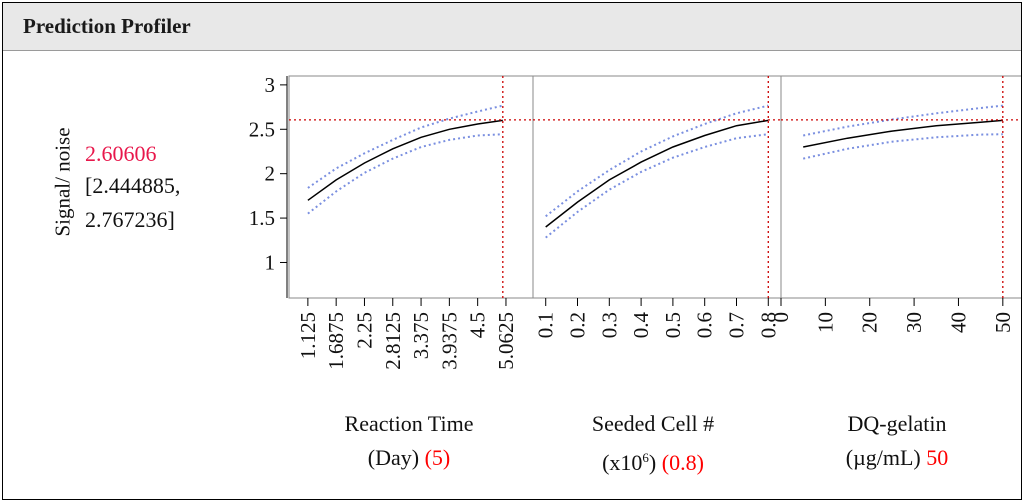 This screenshot has width=1024, height=502. Describe the element at coordinates (705, 325) in the screenshot. I see `x-tick-label-1-5: 0.6` at that location.